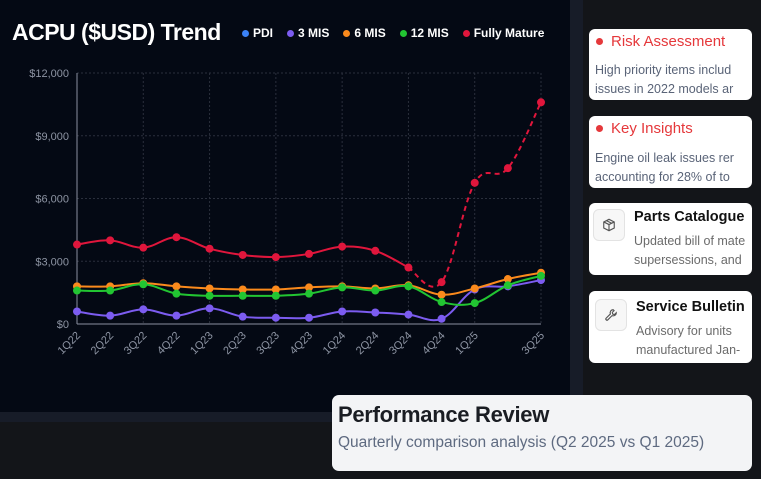 The height and width of the screenshot is (479, 761). I want to click on card-line: accounting for 28% of to, so click(662, 177).